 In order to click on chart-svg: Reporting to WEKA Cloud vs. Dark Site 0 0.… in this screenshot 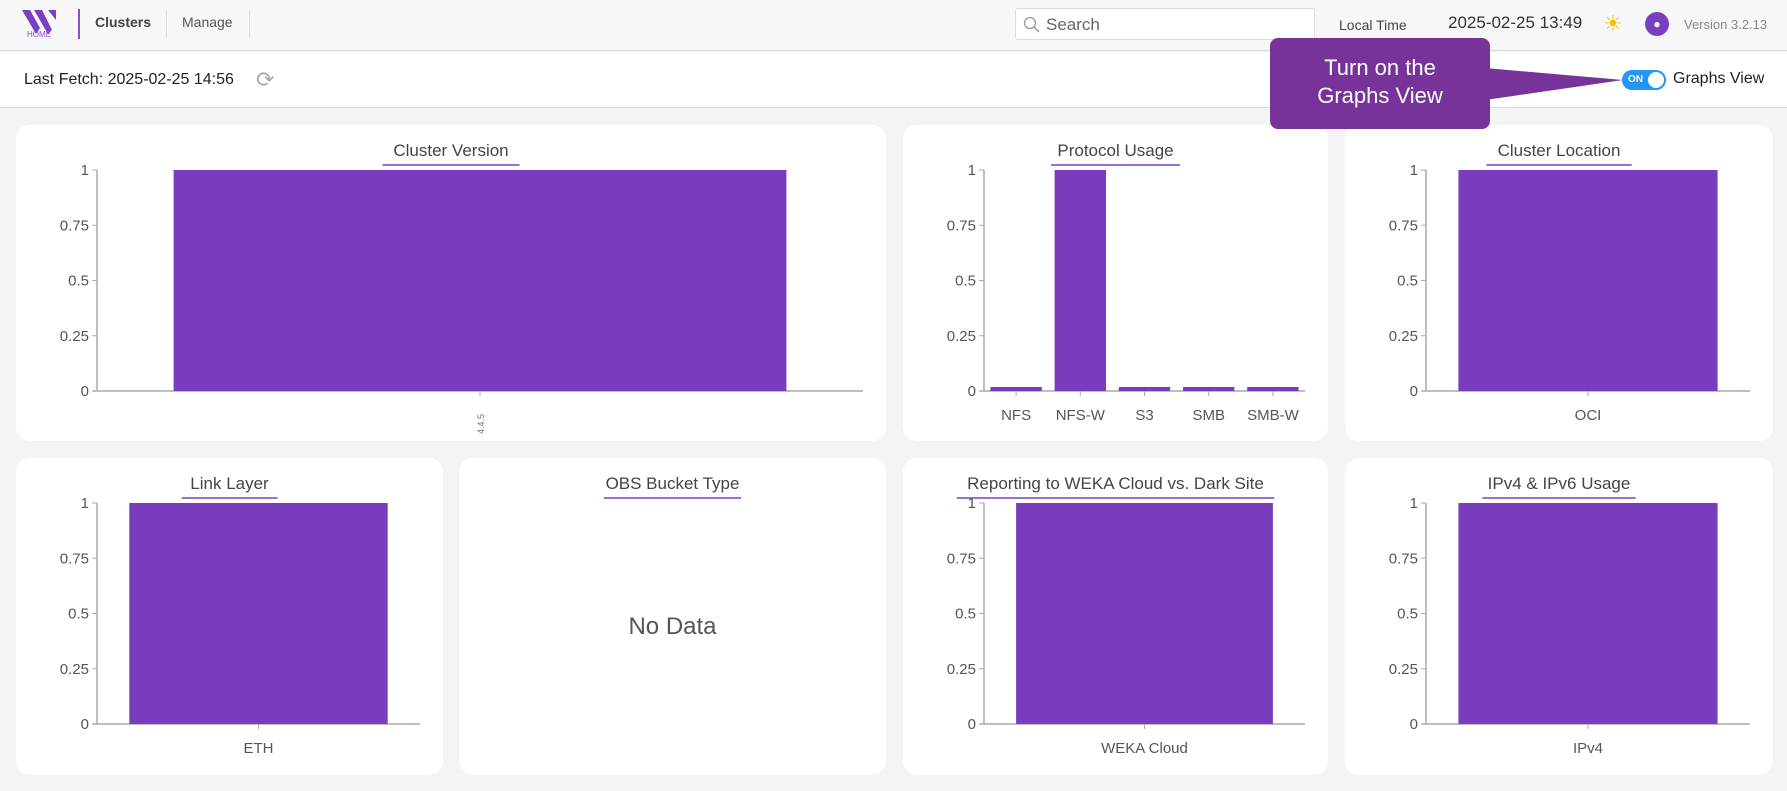, I will do `click(1126, 615)`.